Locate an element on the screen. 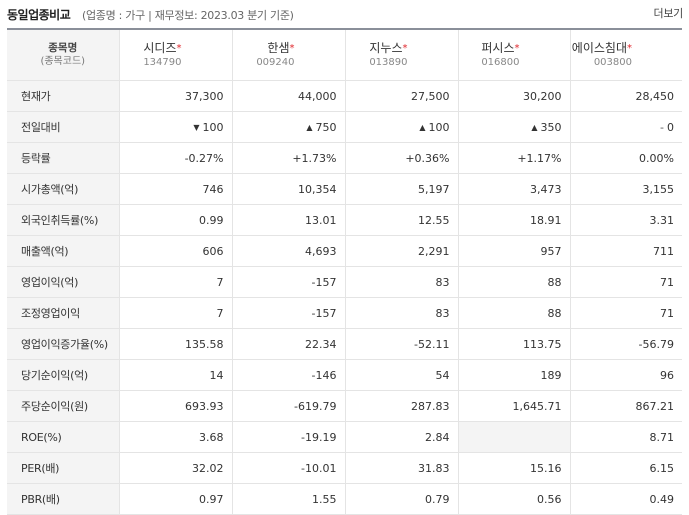 The width and height of the screenshot is (689, 515). row-label: 조정영업이익 is located at coordinates (63, 313).